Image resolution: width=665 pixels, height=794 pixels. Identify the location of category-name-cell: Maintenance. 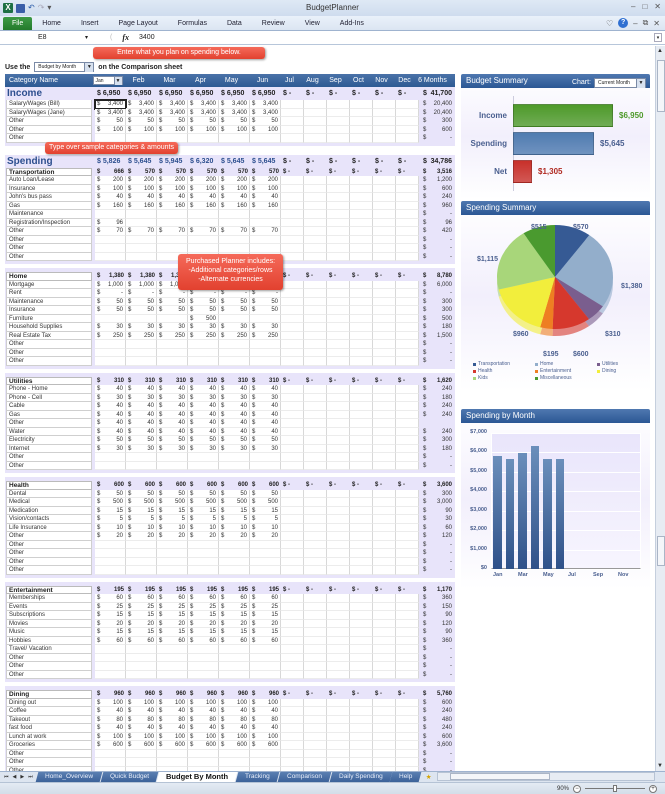
(49, 301).